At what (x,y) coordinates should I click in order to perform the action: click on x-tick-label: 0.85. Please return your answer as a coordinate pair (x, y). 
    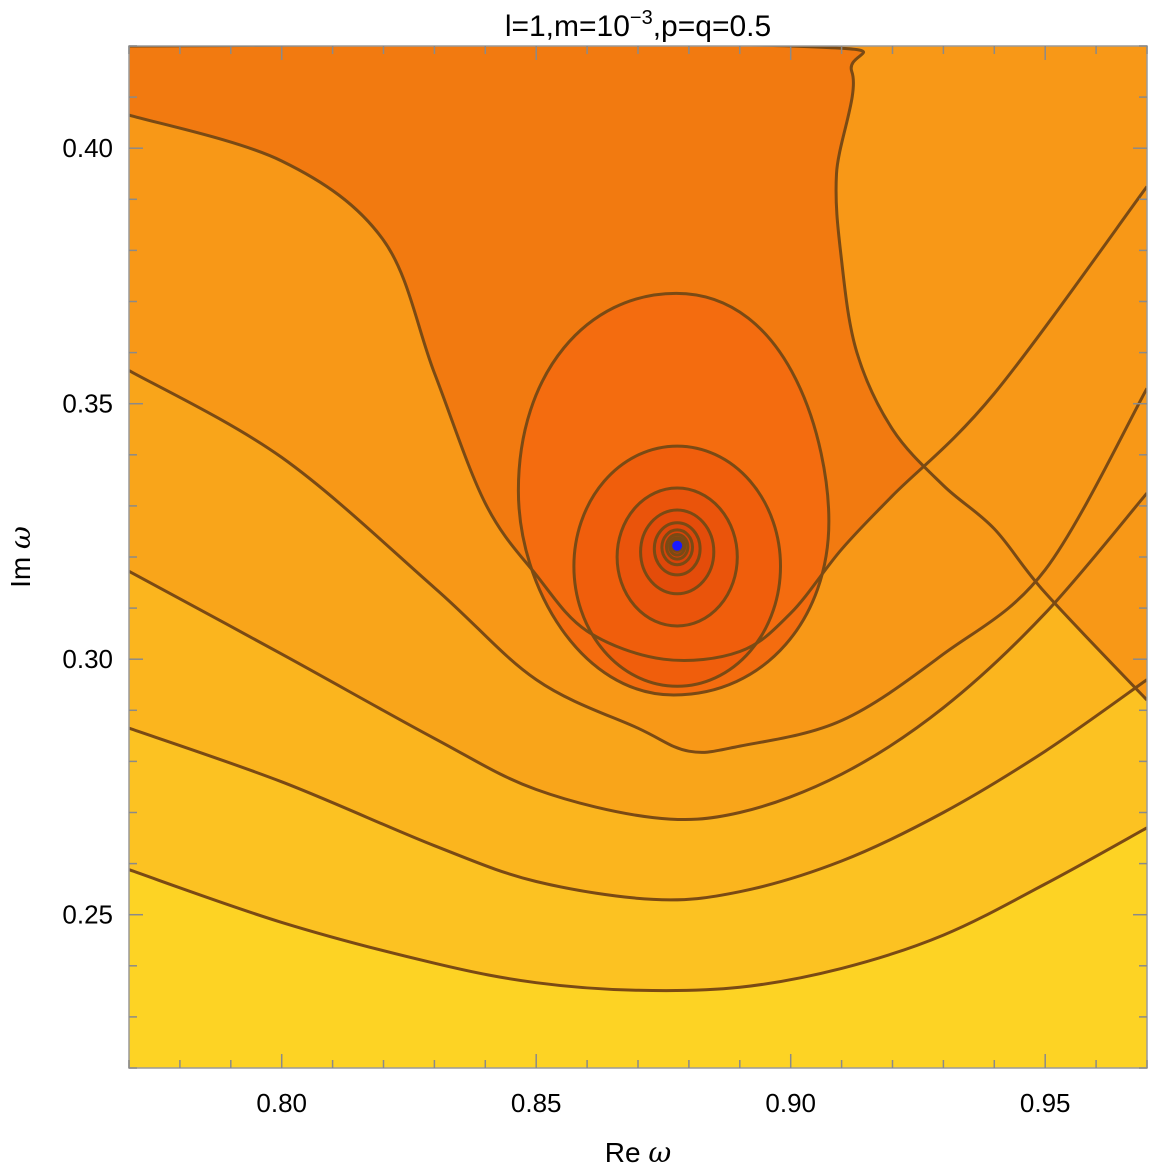
    Looking at the image, I should click on (536, 1103).